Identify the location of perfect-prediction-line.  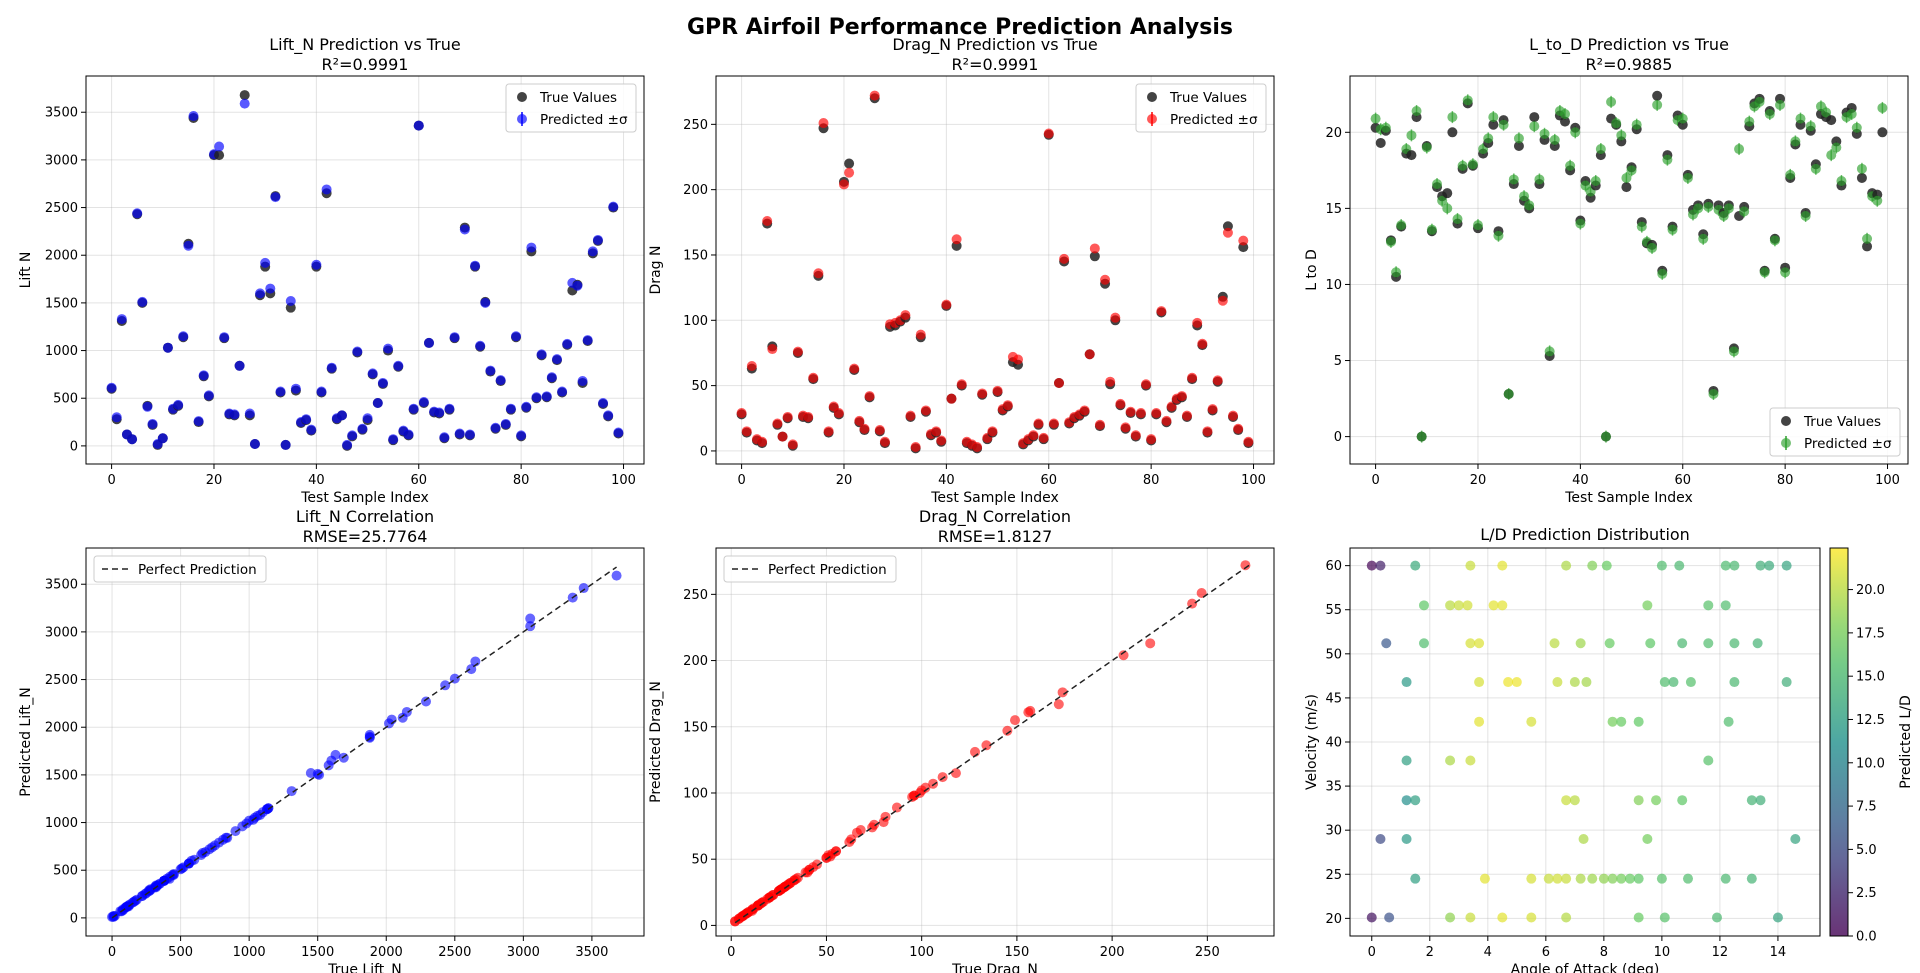
(364, 742).